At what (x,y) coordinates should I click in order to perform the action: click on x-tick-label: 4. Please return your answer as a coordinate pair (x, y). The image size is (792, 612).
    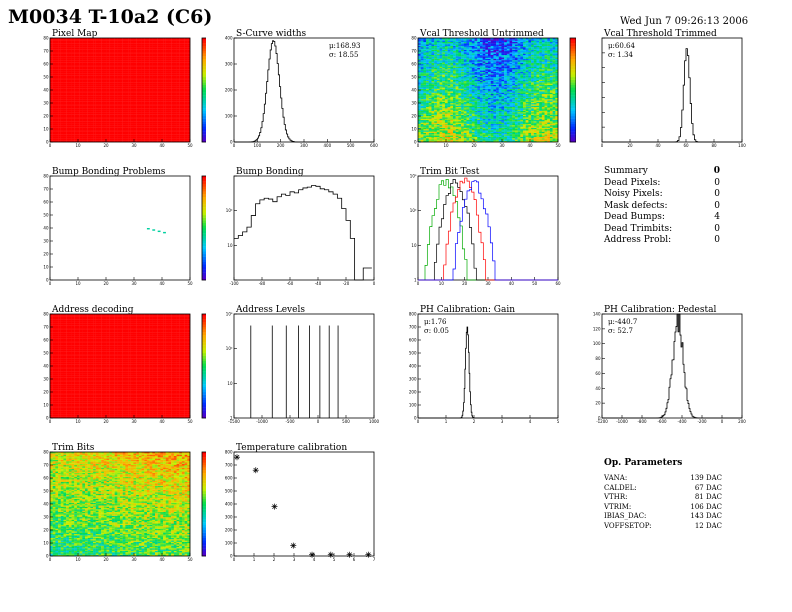
    Looking at the image, I should click on (530, 421).